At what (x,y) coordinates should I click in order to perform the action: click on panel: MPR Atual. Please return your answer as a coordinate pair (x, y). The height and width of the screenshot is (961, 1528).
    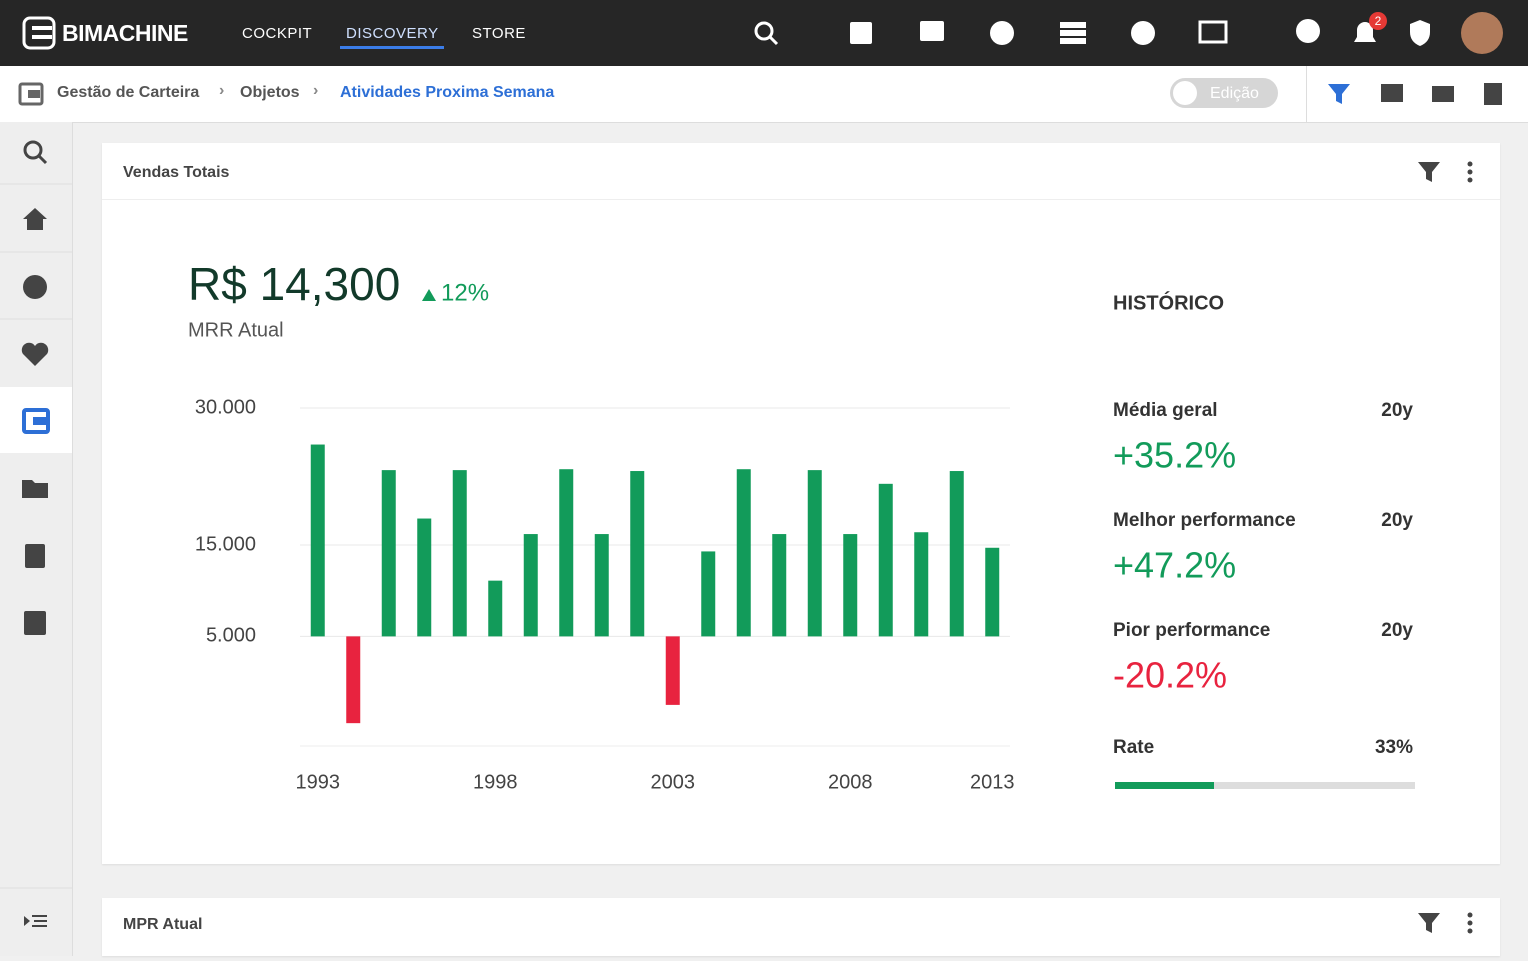
    Looking at the image, I should click on (801, 927).